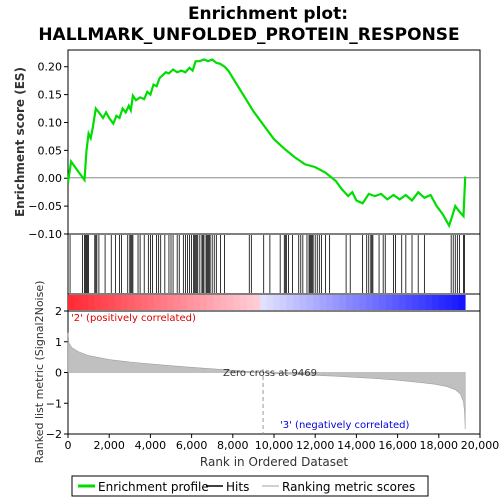 Image resolution: width=500 pixels, height=500 pixels. I want to click on es-y-tick-label: −0.10, so click(45, 234).